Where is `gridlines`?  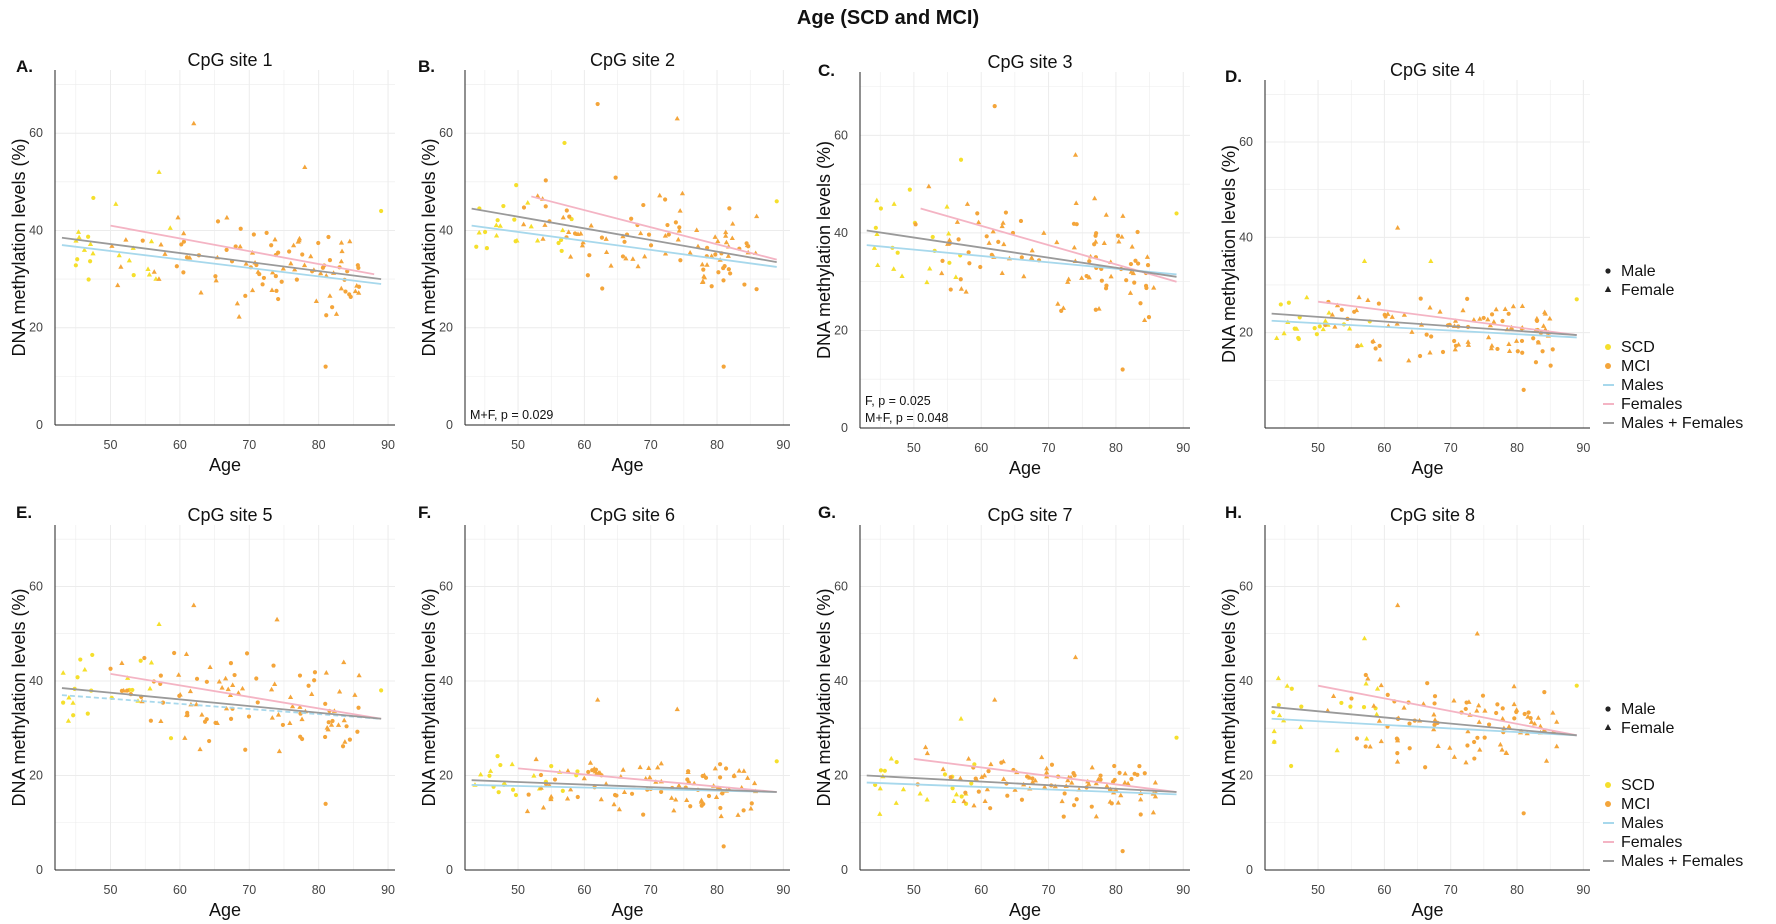
gridlines is located at coordinates (1427, 254).